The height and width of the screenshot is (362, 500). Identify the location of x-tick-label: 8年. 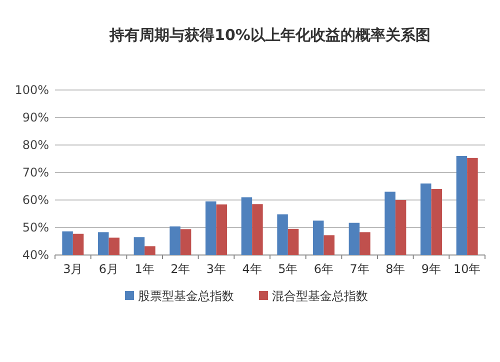
(396, 269).